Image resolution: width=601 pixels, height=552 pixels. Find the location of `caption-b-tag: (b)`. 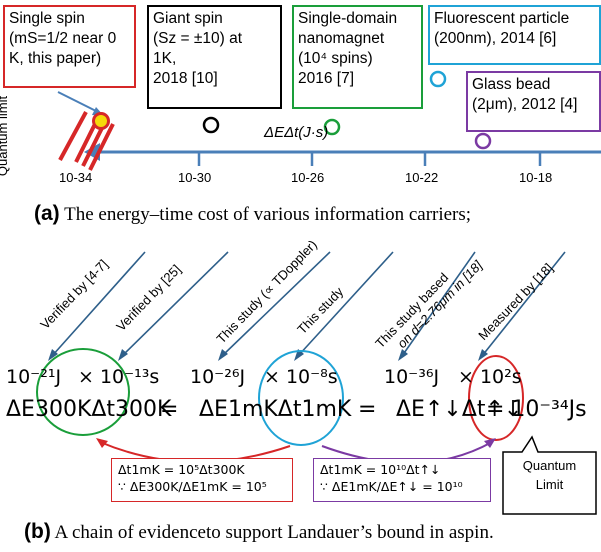

caption-b-tag: (b) is located at coordinates (37, 531).